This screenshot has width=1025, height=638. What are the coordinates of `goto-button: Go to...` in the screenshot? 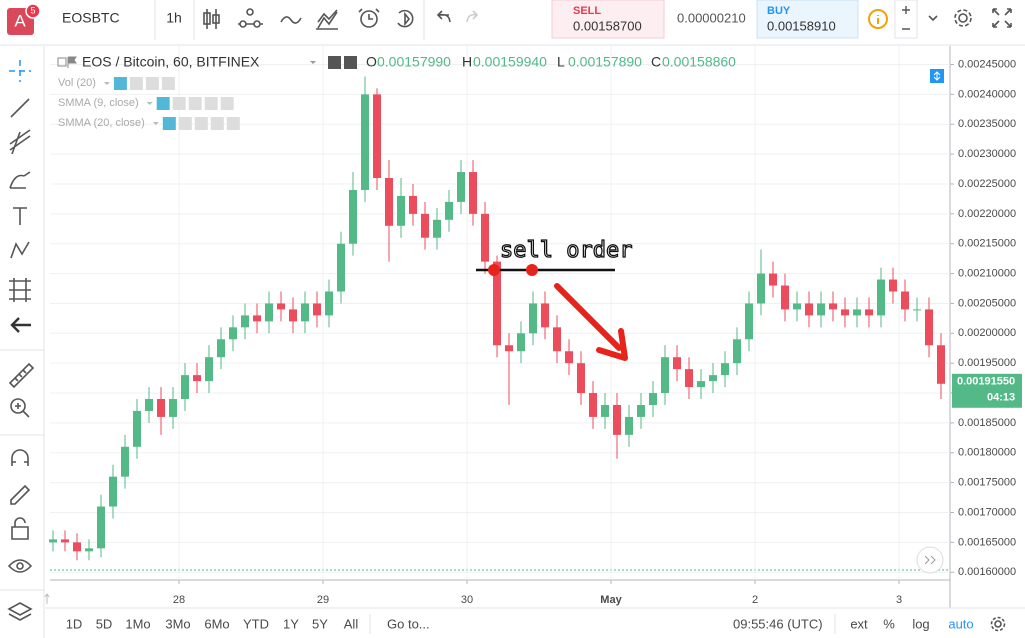 It's located at (408, 623).